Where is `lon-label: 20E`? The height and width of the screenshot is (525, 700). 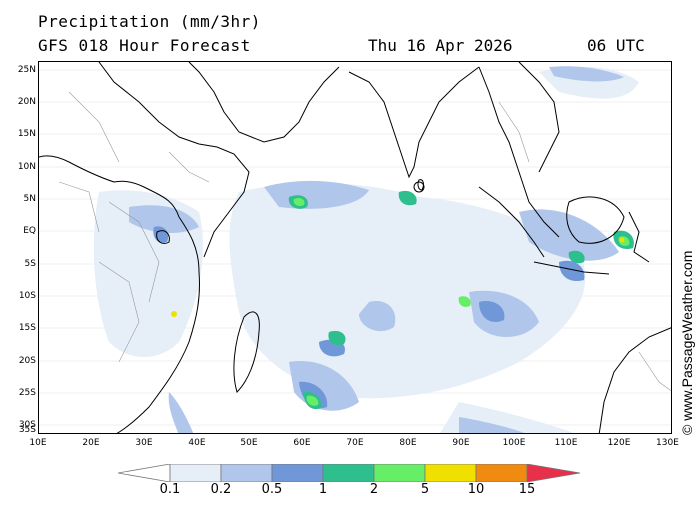
lon-label: 20E is located at coordinates (91, 443).